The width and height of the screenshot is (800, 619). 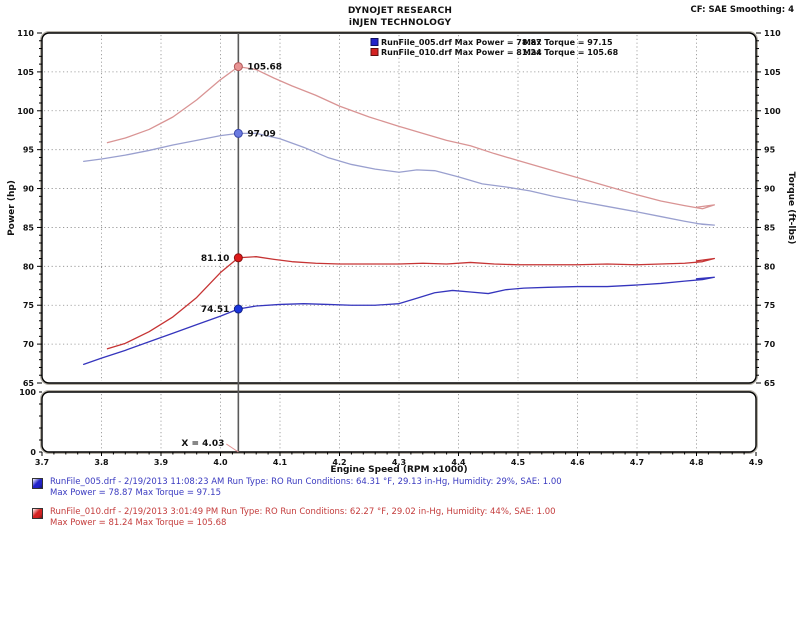 What do you see at coordinates (518, 462) in the screenshot?
I see `xtick-label: 4.5` at bounding box center [518, 462].